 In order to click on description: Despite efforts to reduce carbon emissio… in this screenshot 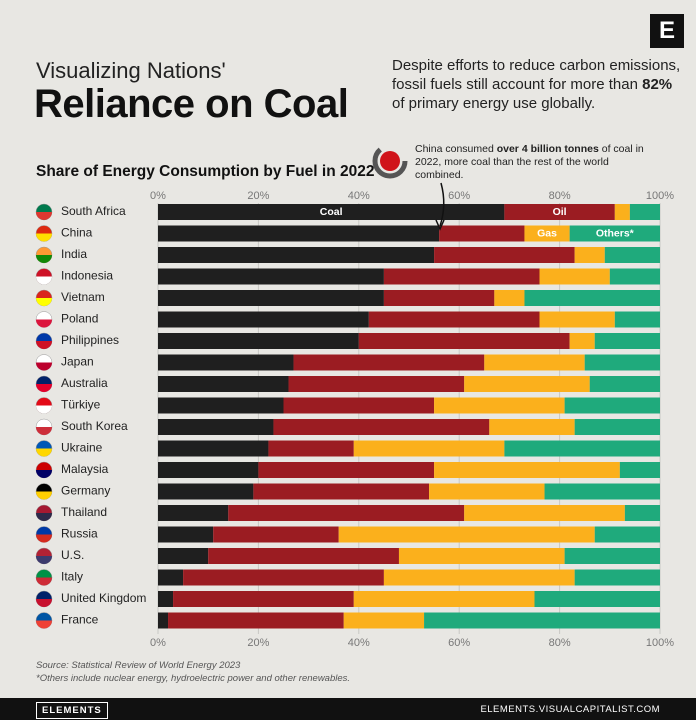, I will do `click(537, 84)`.